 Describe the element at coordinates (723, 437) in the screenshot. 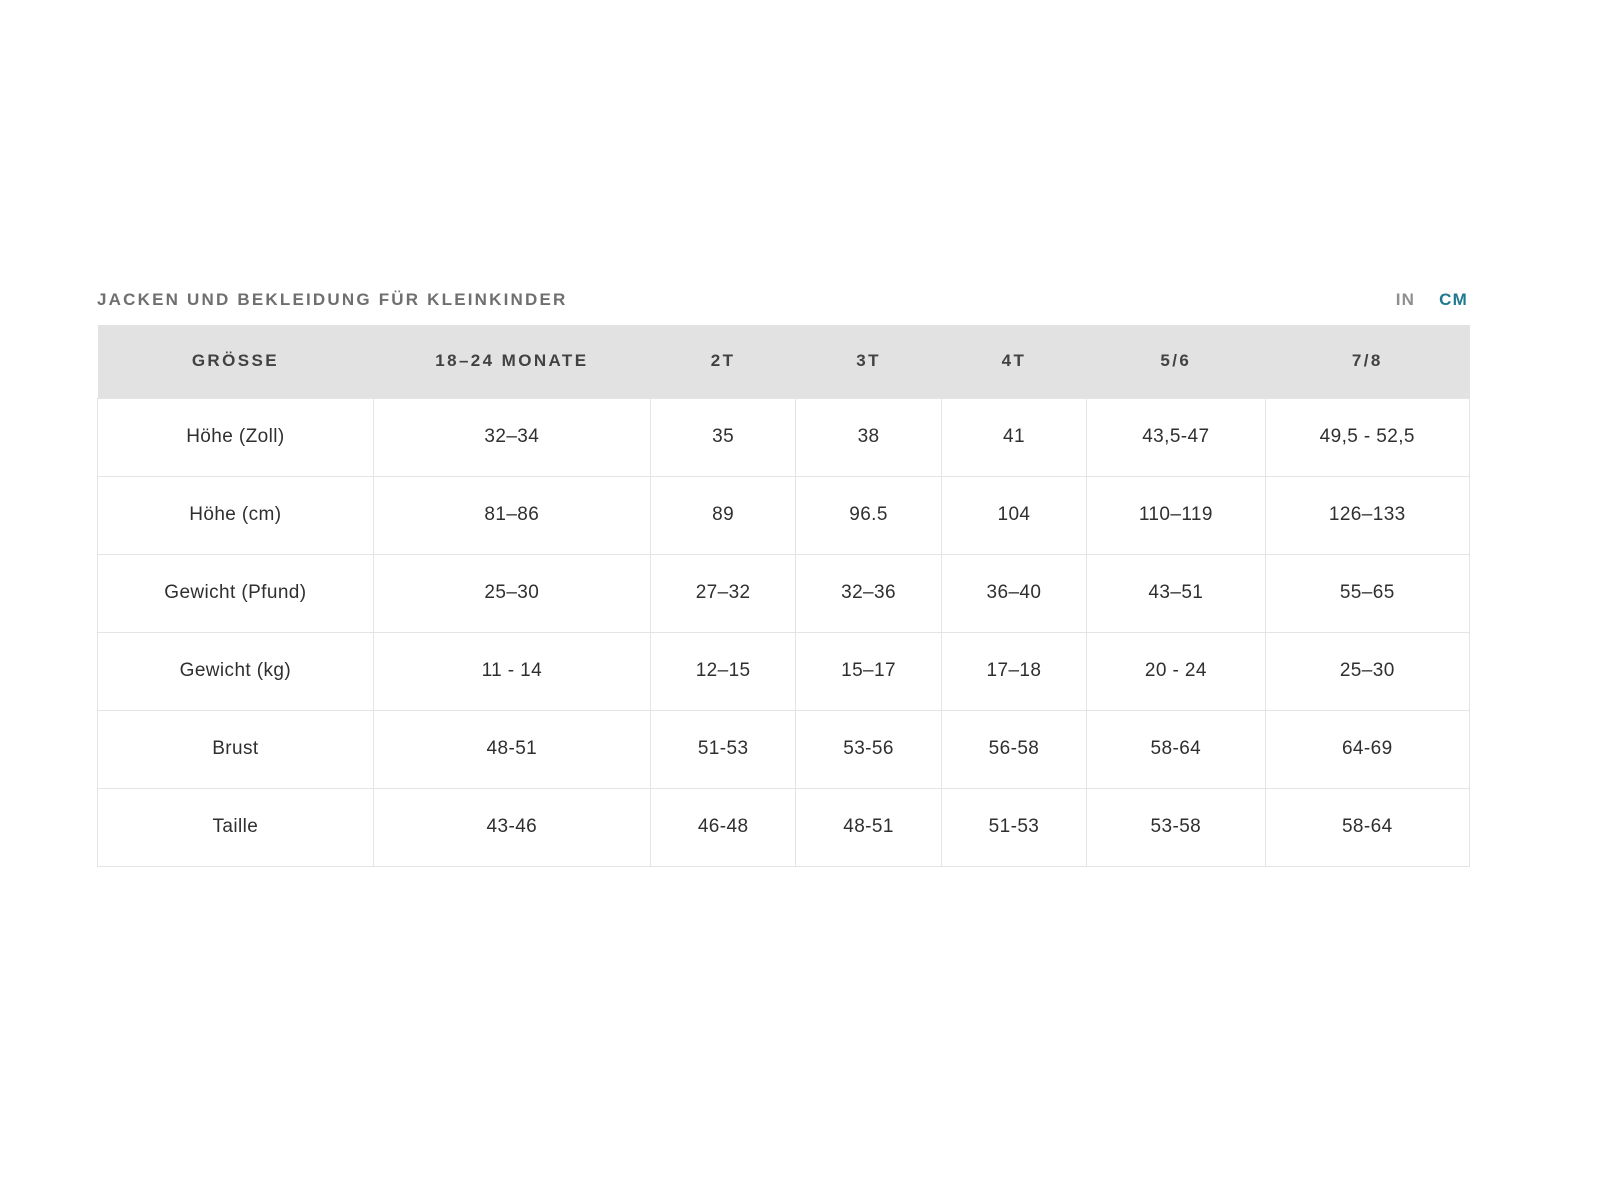

I see `table-cell: 35` at that location.